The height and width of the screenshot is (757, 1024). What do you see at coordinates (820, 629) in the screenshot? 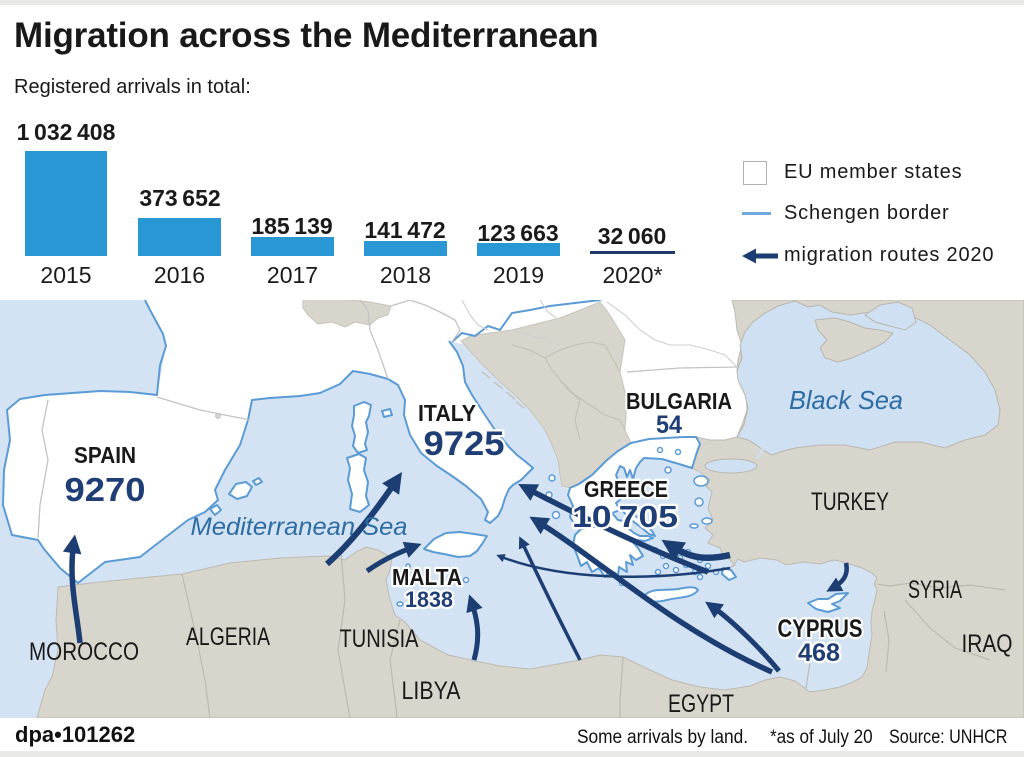
I see `svg-text: CYPRUS` at bounding box center [820, 629].